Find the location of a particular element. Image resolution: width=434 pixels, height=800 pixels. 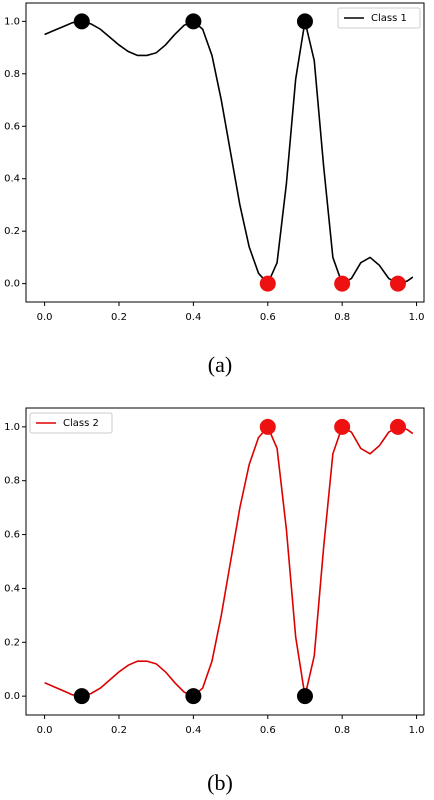

caption: (b) is located at coordinates (220, 782).